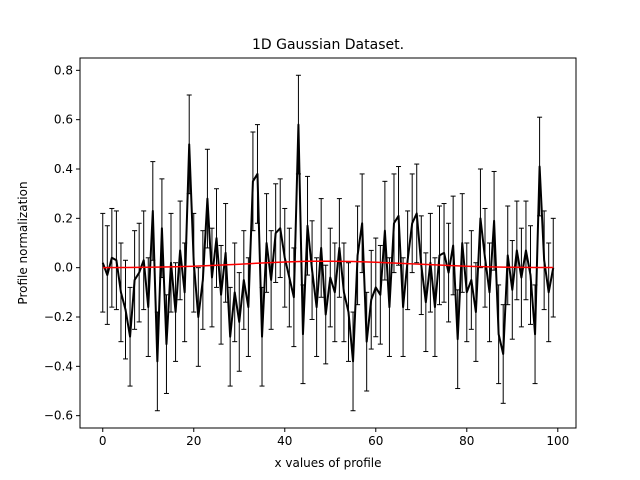 This screenshot has width=640, height=480. What do you see at coordinates (63, 268) in the screenshot?
I see `y-tick-label: 0.0` at bounding box center [63, 268].